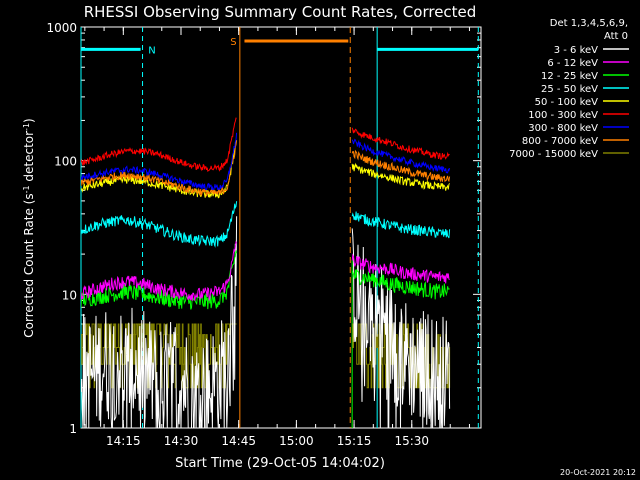 The image size is (640, 480). Describe the element at coordinates (69, 295) in the screenshot. I see `y-tick-label: 10` at that location.